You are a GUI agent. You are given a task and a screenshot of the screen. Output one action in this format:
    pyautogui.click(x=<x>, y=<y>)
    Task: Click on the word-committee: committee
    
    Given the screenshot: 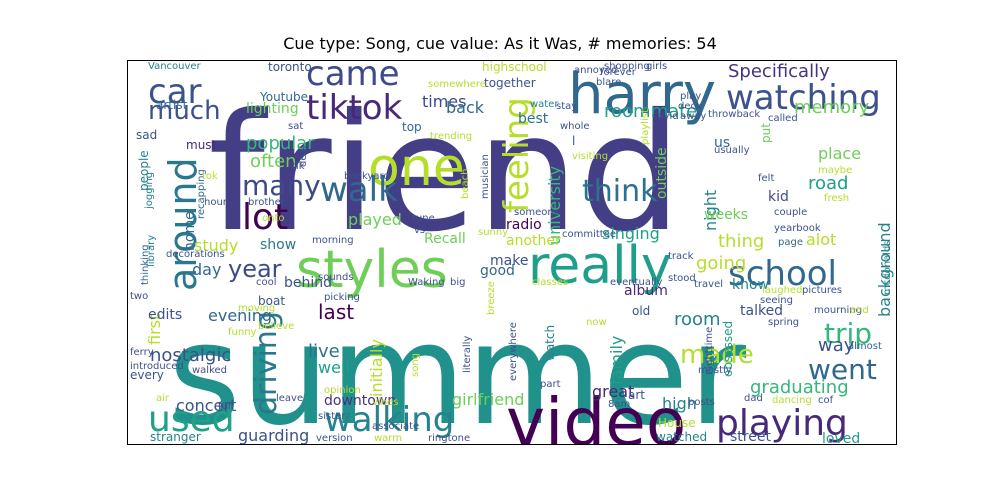 What is the action you would take?
    pyautogui.click(x=589, y=234)
    